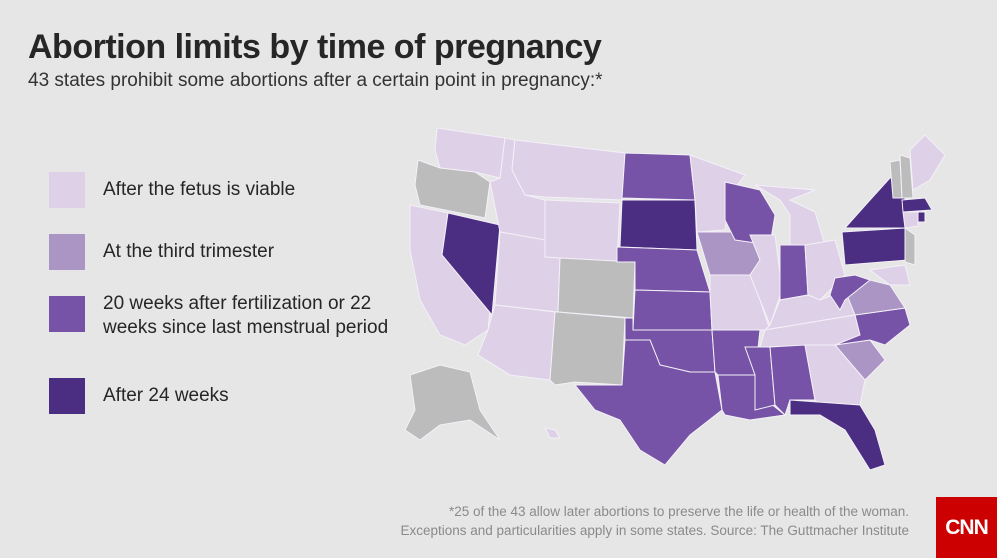 Image resolution: width=997 pixels, height=558 pixels. Describe the element at coordinates (658, 176) in the screenshot. I see `state-nd` at that location.